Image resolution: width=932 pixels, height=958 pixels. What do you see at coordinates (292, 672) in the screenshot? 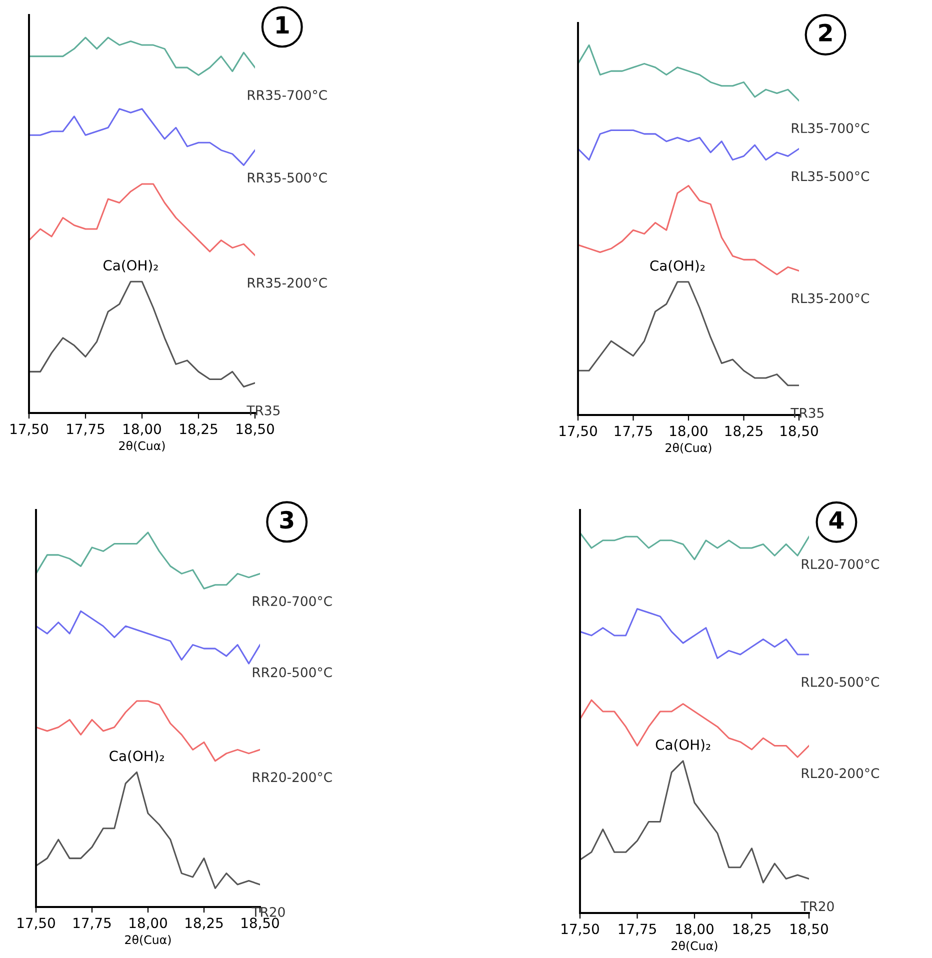
I see `series-label: RR20-500°C` at bounding box center [292, 672].